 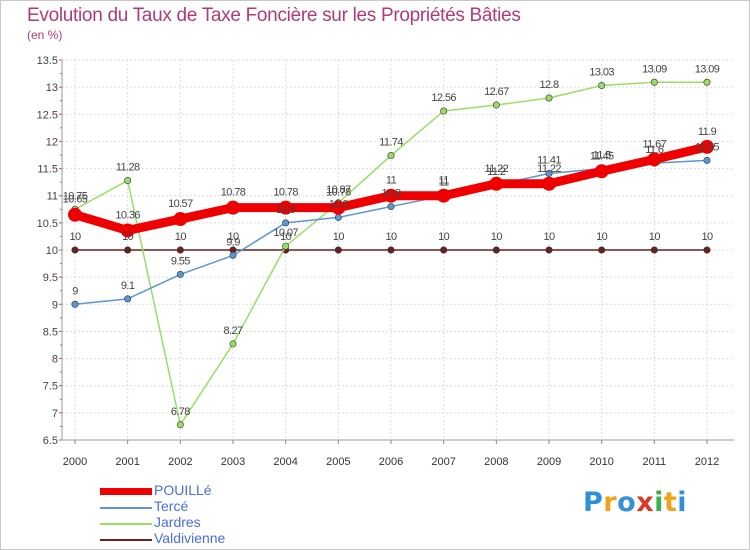 I want to click on legend-item-terce: Tercé, so click(x=200, y=507).